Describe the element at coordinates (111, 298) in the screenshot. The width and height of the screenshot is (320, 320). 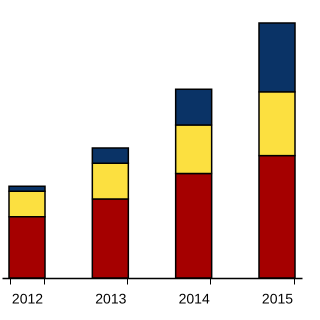
I see `x-tick-label: 2013` at that location.